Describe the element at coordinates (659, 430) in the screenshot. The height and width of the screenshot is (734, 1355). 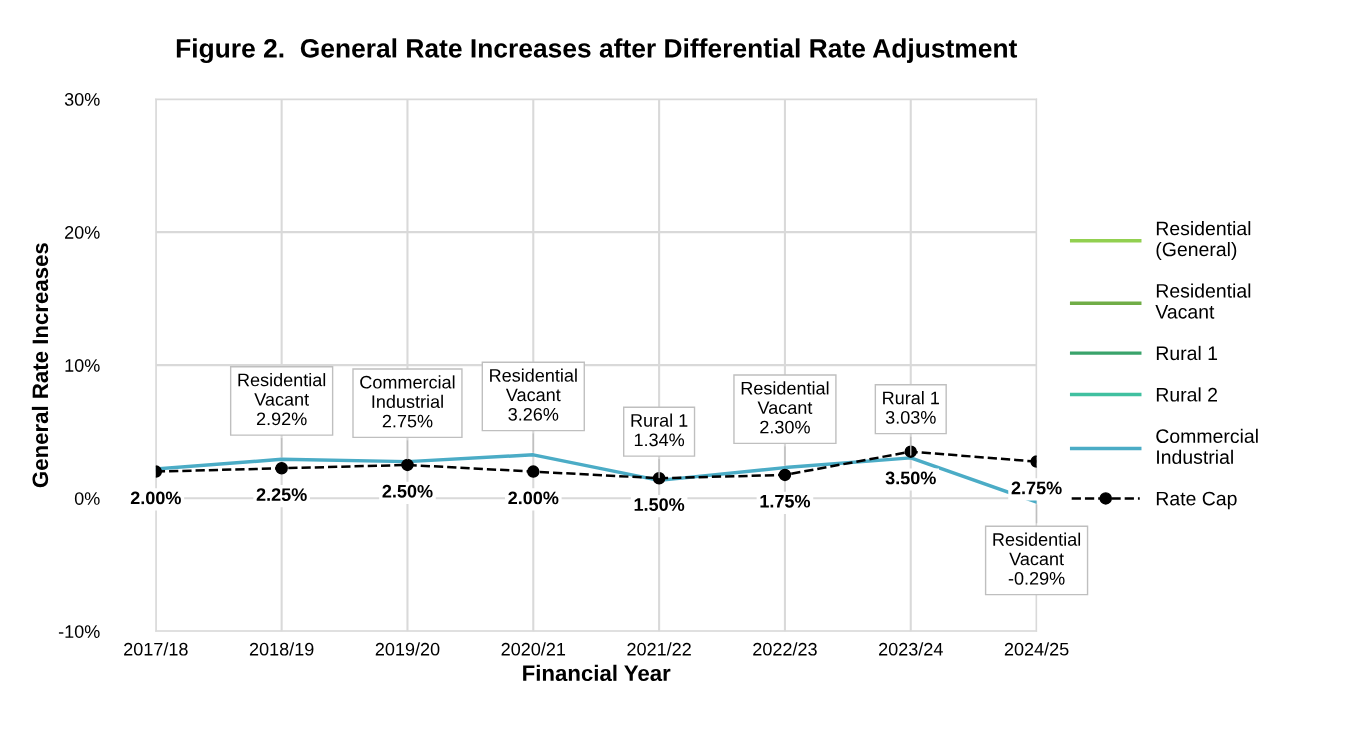
I see `annotation: Rural 1 1.34%` at that location.